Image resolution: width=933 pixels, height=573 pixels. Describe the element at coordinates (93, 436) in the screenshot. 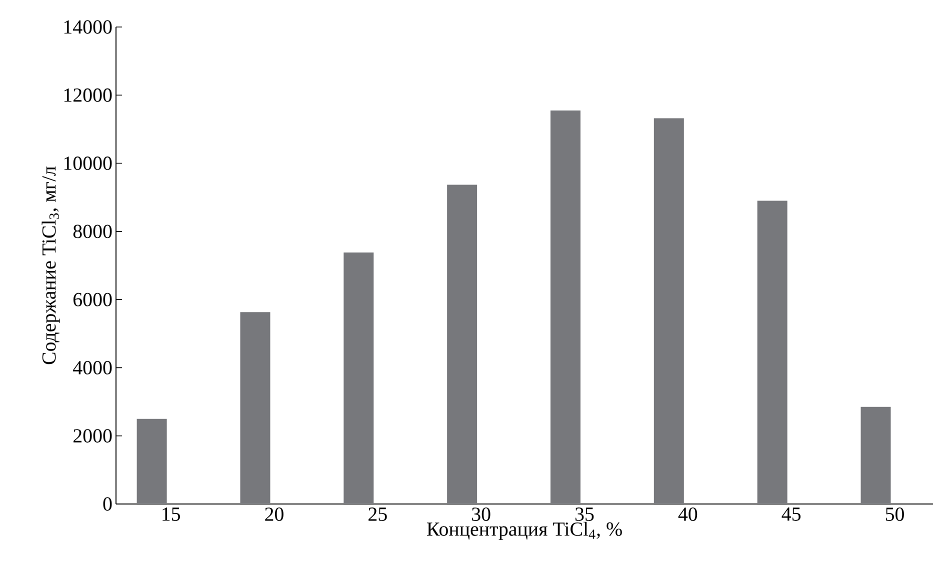

I see `y-tick-label: 2000` at that location.